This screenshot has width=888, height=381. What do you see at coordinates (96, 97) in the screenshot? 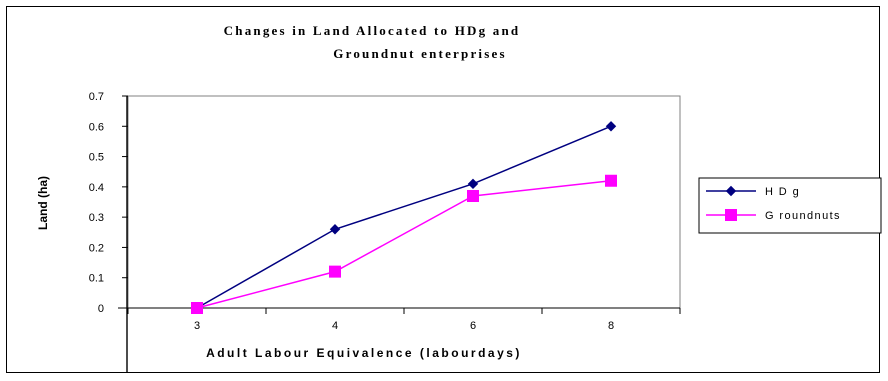
I see `y-tick-label: 0.7` at bounding box center [96, 97].